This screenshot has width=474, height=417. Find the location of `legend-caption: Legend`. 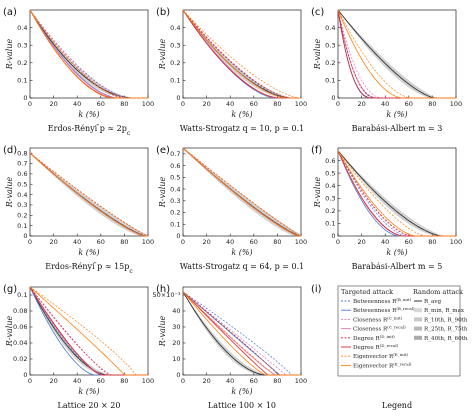

legend-caption: Legend is located at coordinates (397, 405).